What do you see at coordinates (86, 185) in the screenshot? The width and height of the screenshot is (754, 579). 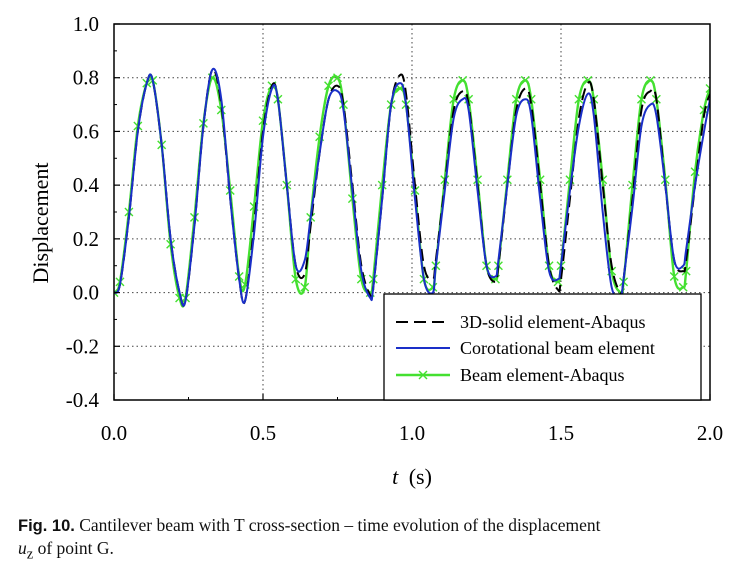 I see `y-tick-label: 0.4` at bounding box center [86, 185].